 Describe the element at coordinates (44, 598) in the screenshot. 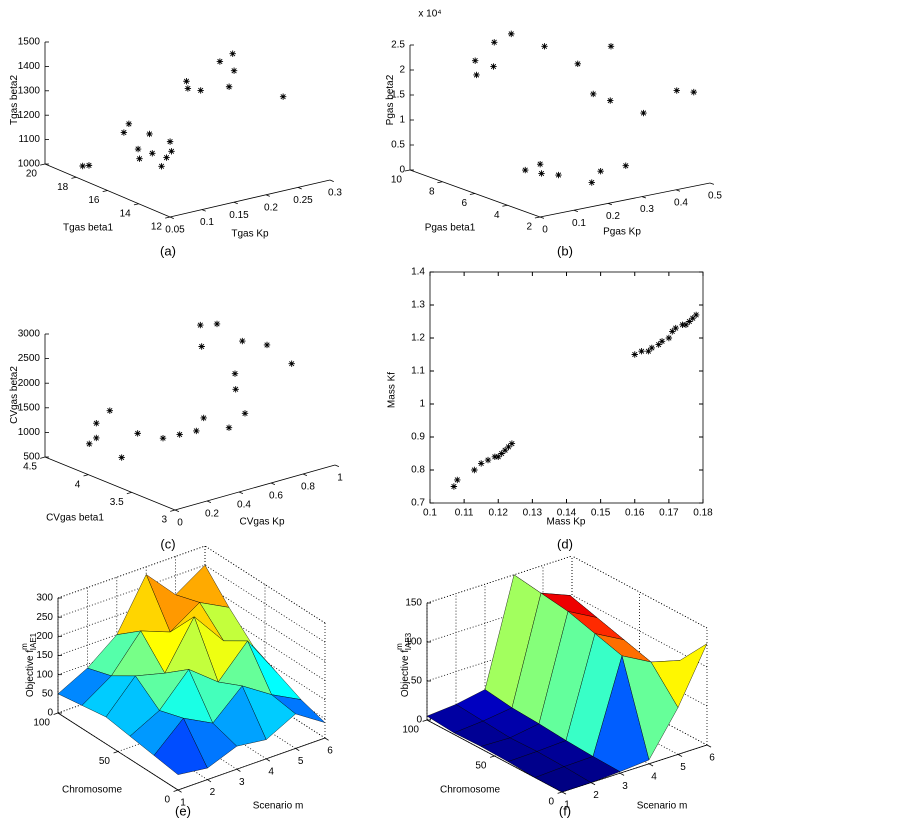

I see `z-tick-label: 300` at that location.